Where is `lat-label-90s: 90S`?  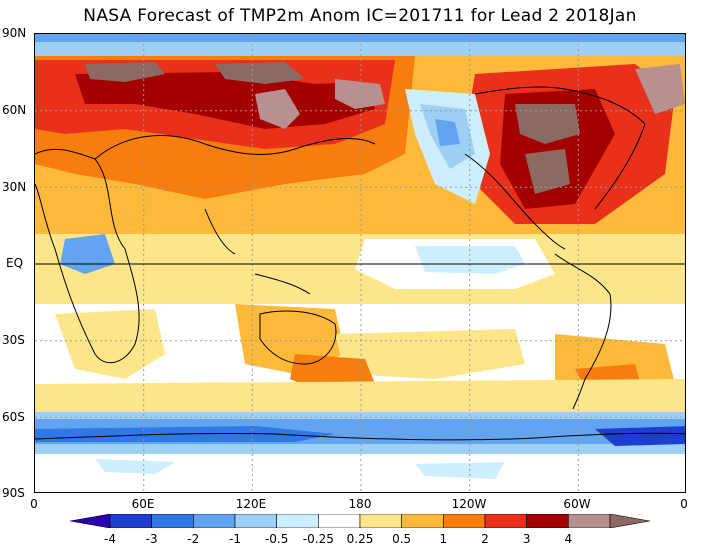
lat-label-90s: 90S is located at coordinates (13, 493).